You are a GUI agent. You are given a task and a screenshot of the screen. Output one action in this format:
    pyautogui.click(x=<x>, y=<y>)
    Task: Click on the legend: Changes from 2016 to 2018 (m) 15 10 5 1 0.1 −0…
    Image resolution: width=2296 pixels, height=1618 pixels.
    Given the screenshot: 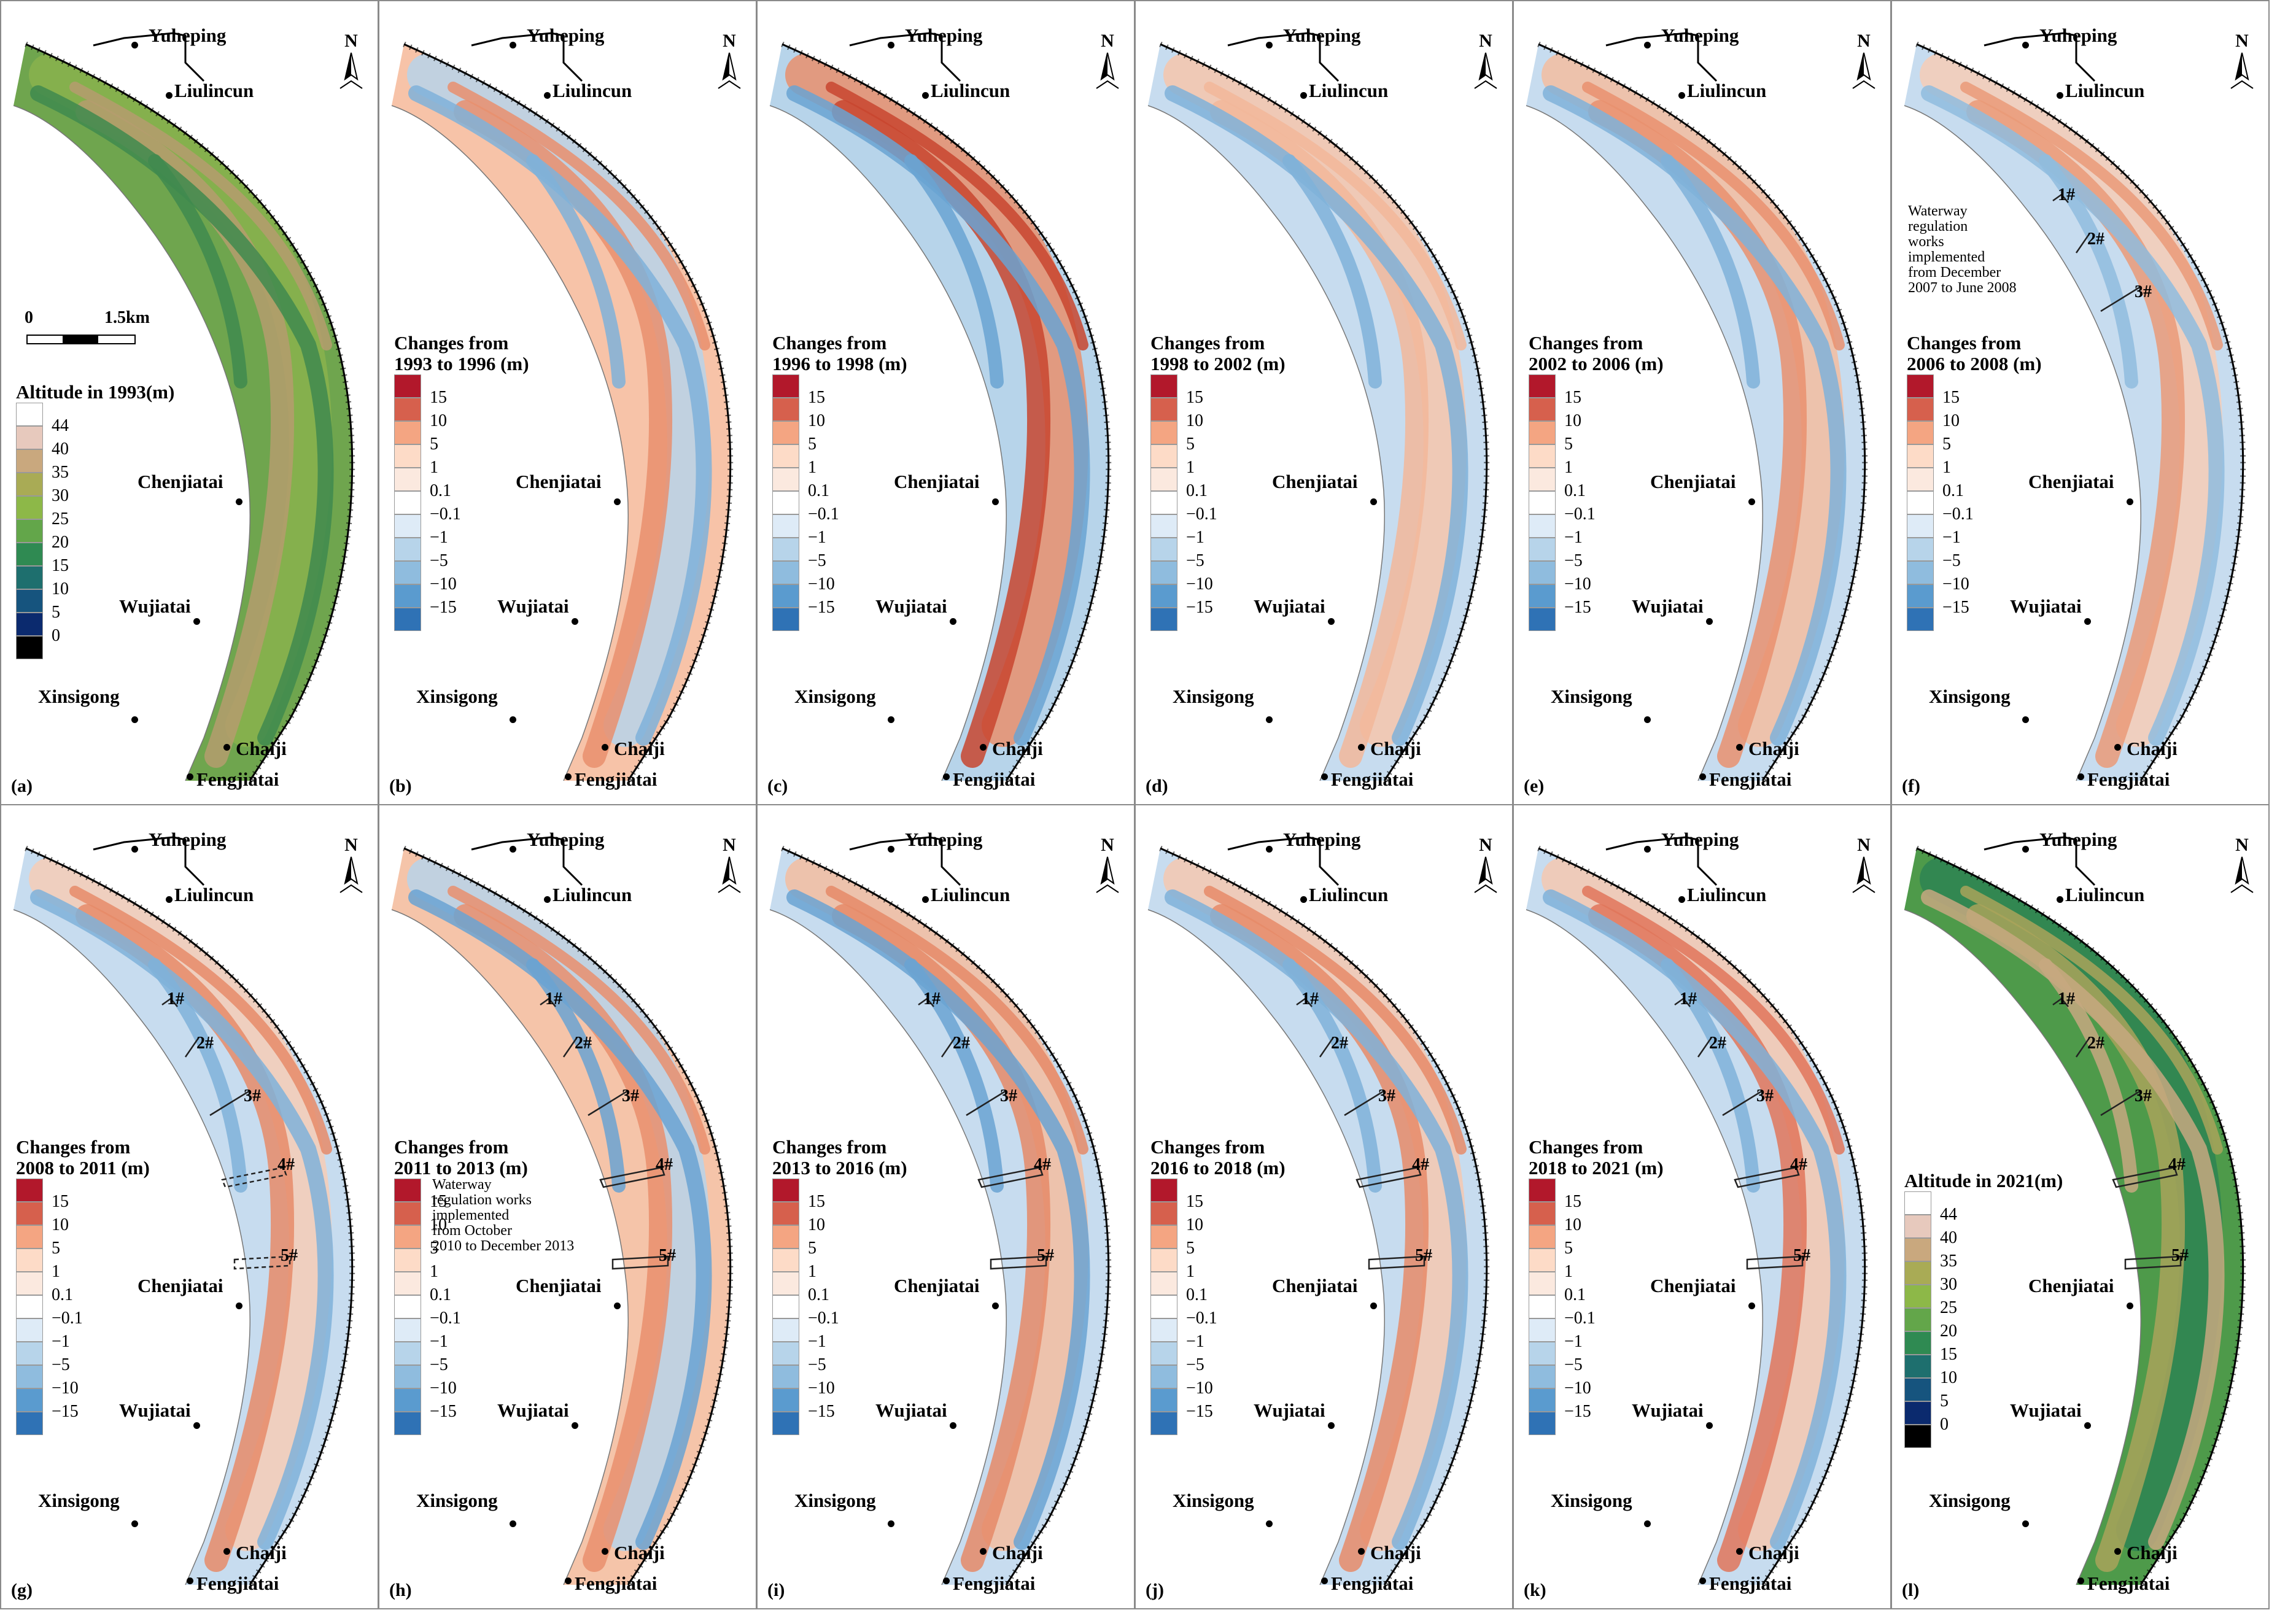 What is the action you would take?
    pyautogui.click(x=1218, y=1286)
    